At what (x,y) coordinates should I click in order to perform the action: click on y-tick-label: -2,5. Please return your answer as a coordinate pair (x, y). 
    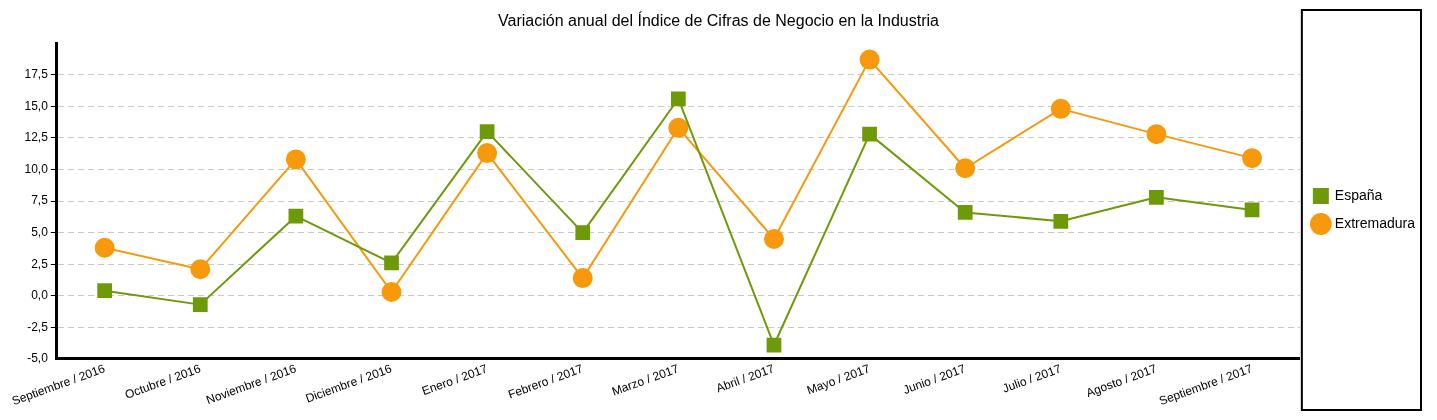
    Looking at the image, I should click on (38, 326).